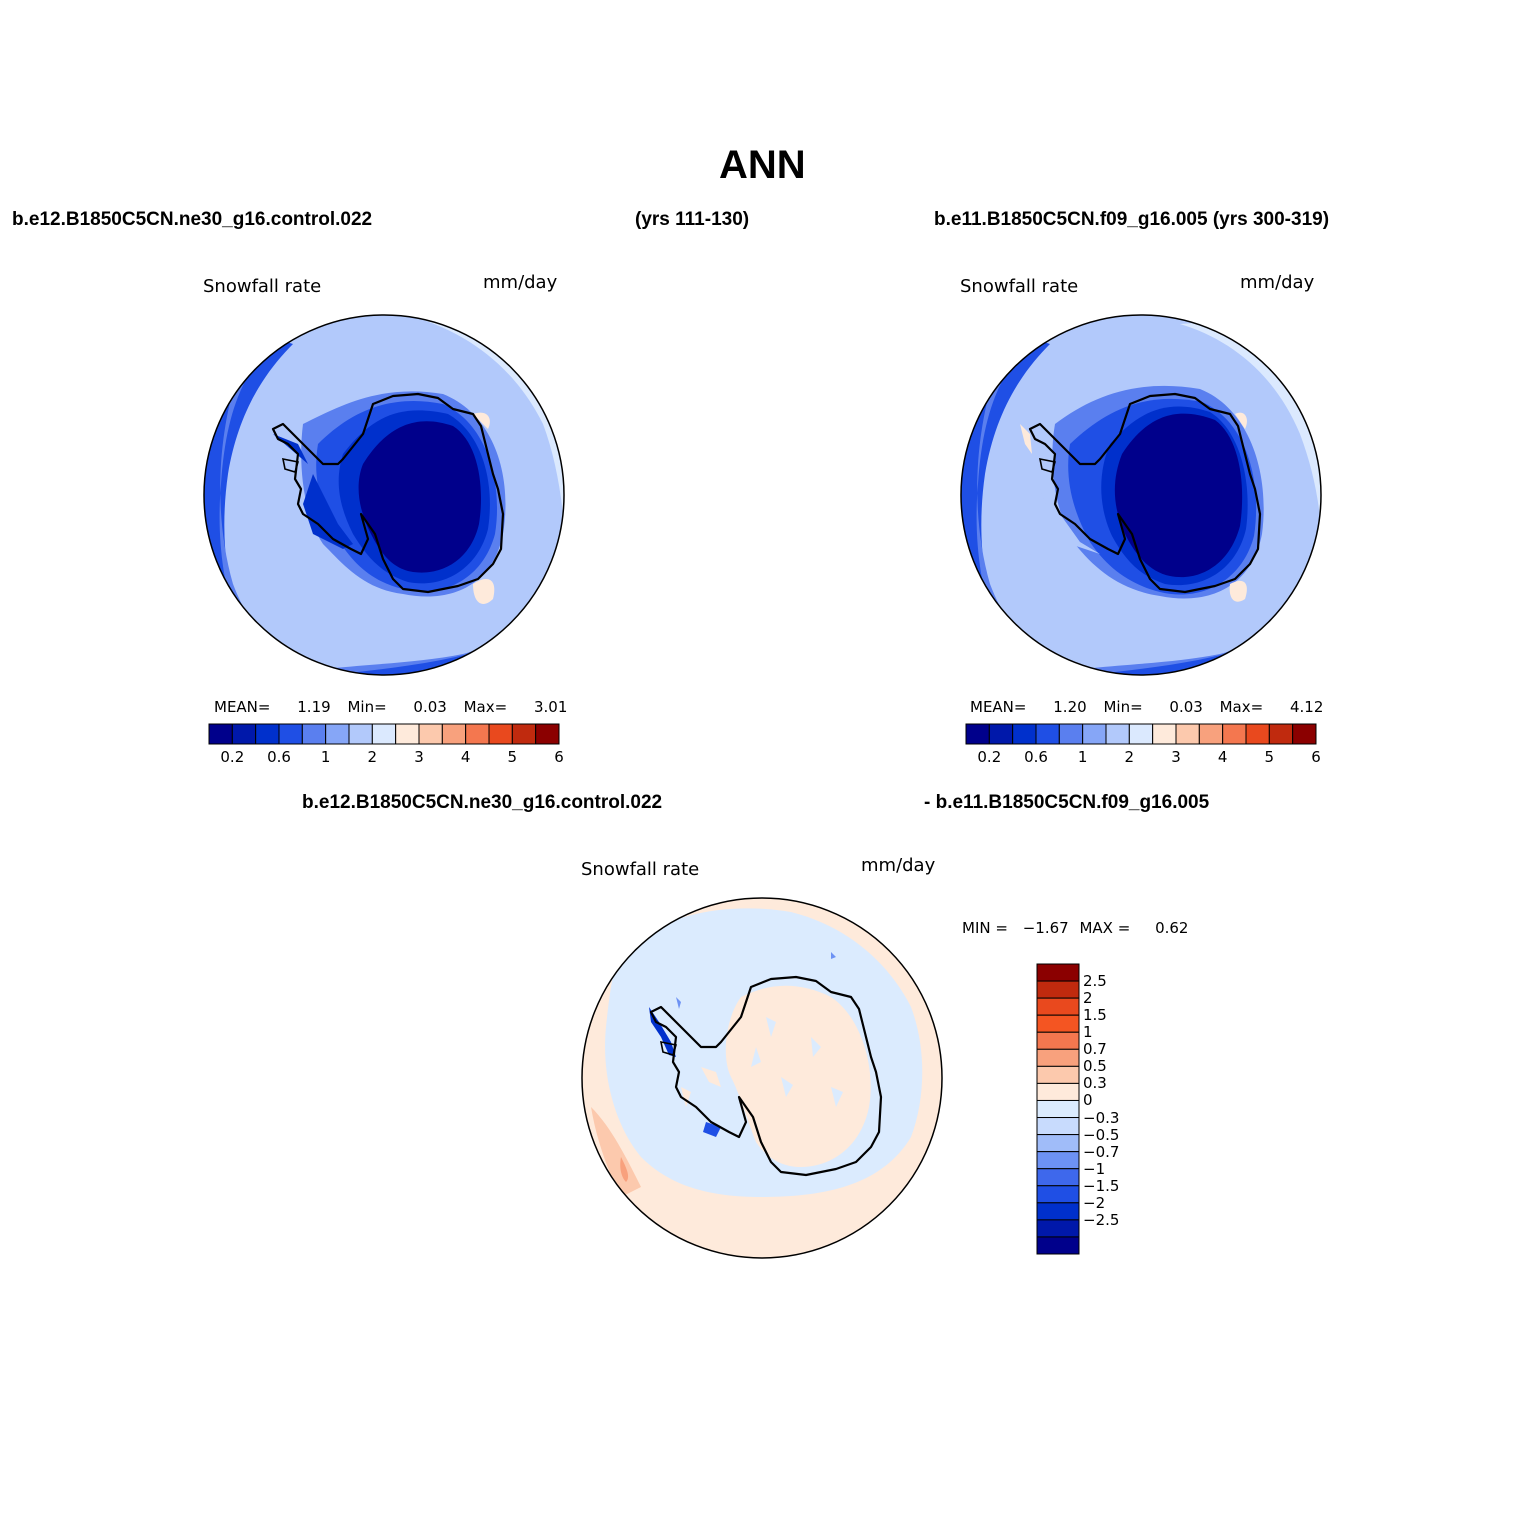 This screenshot has width=1525, height=1525. I want to click on panel3-max-label: MAX =, so click(1105, 928).